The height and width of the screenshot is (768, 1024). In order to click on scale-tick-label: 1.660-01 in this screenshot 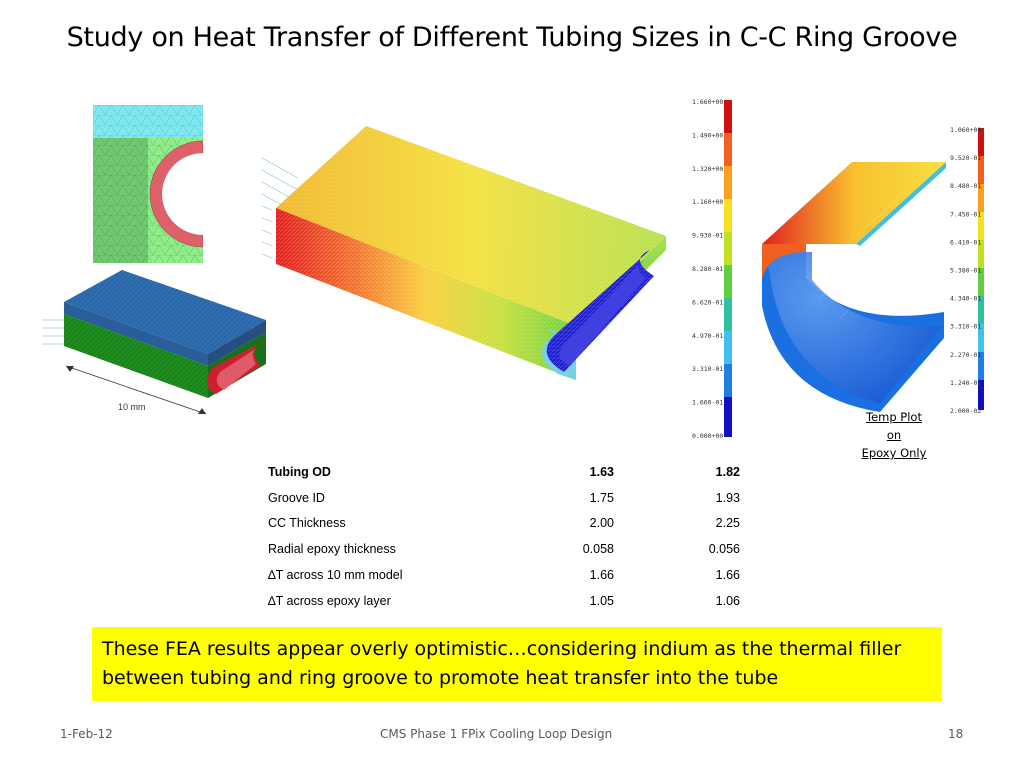, I will do `click(707, 403)`.